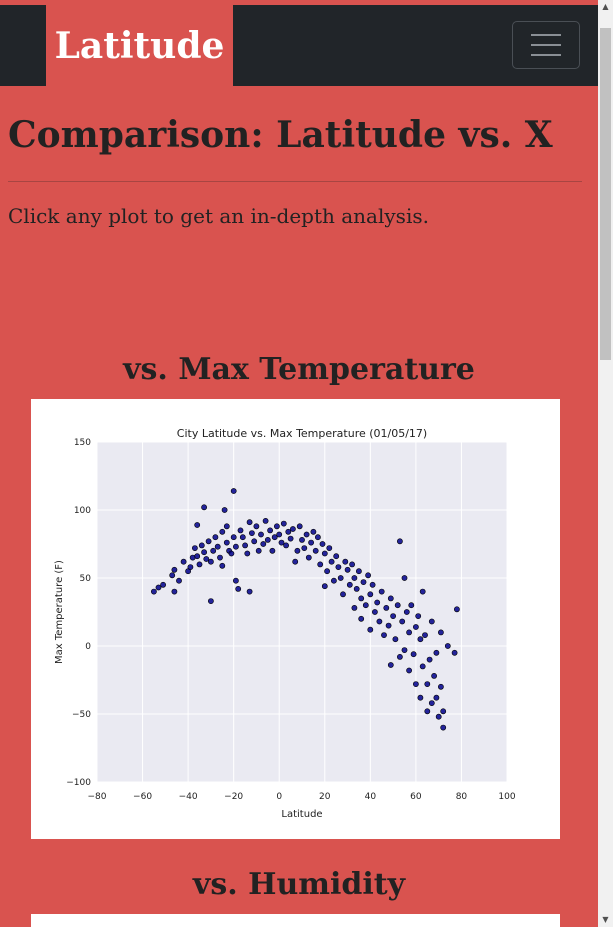 Image resolution: width=613 pixels, height=927 pixels. Describe the element at coordinates (605, 463) in the screenshot. I see `vertical-scrollbar: ▲ ▼` at that location.